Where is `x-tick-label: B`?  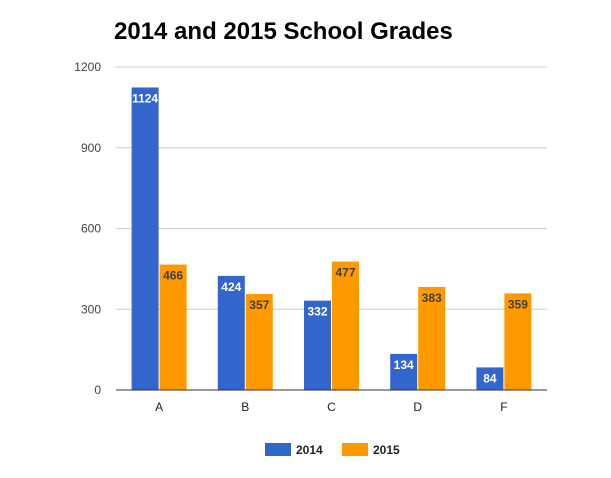 x-tick-label: B is located at coordinates (245, 407).